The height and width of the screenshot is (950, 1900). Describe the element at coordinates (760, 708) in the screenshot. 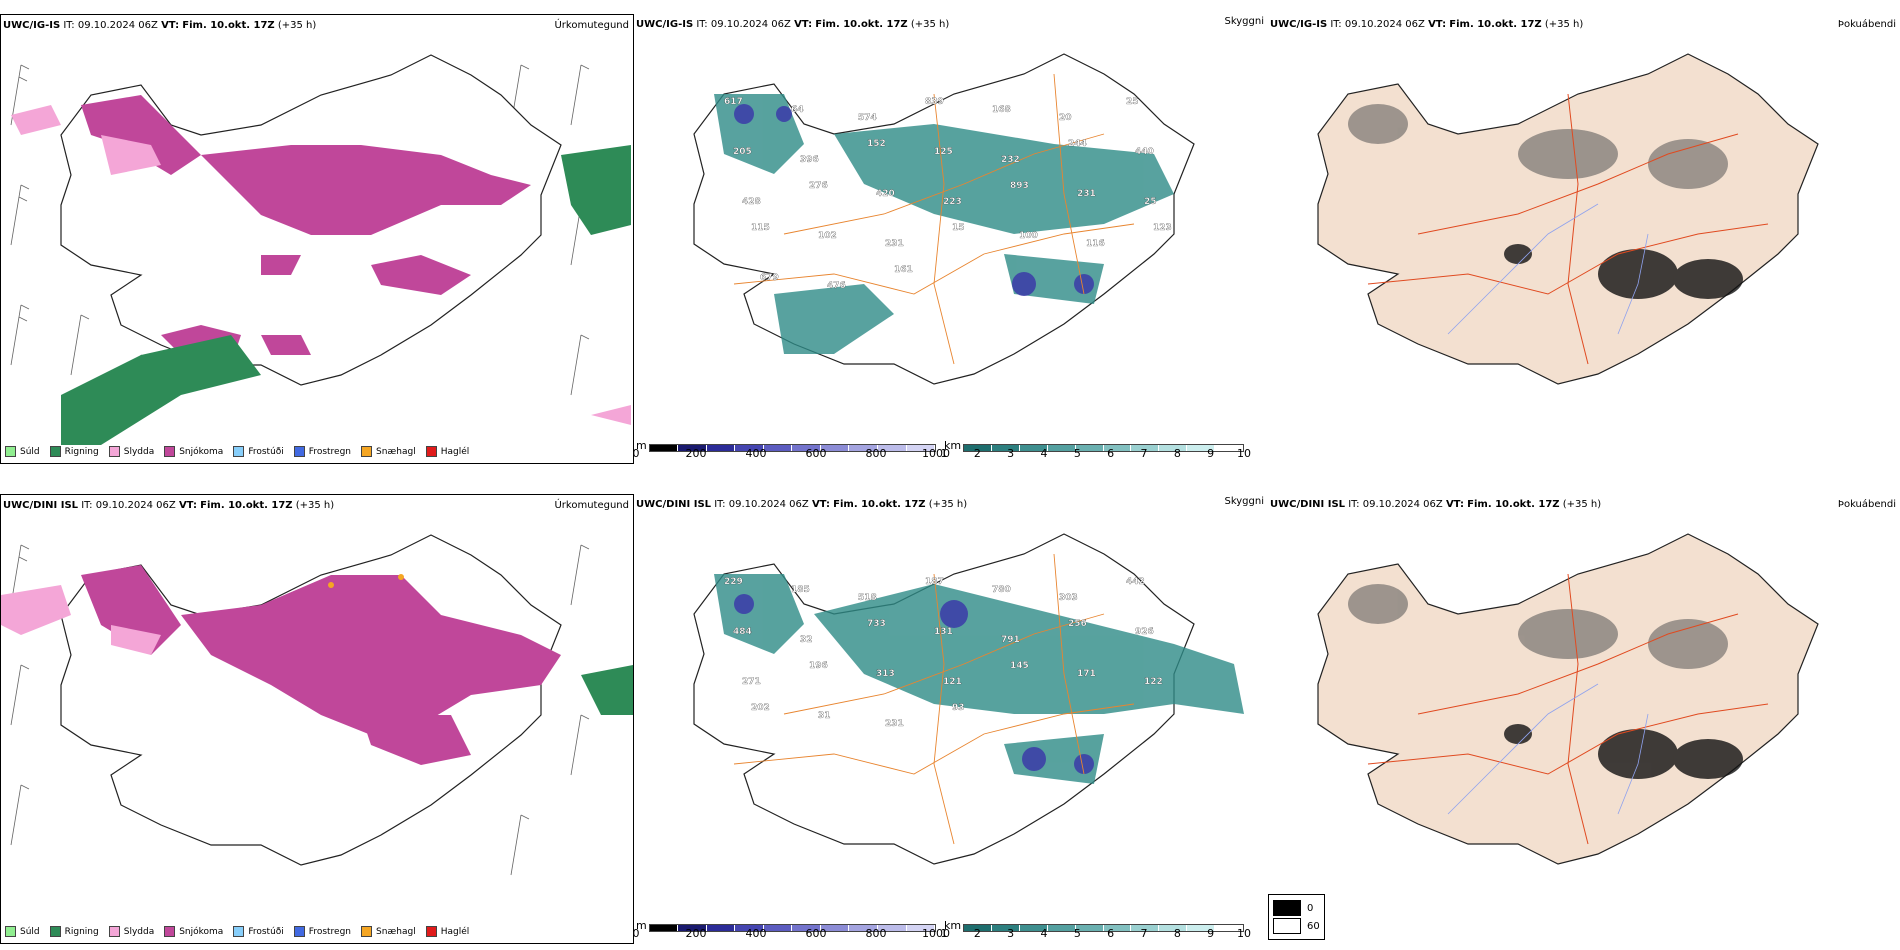

I see `cloudbase-label: 202` at that location.